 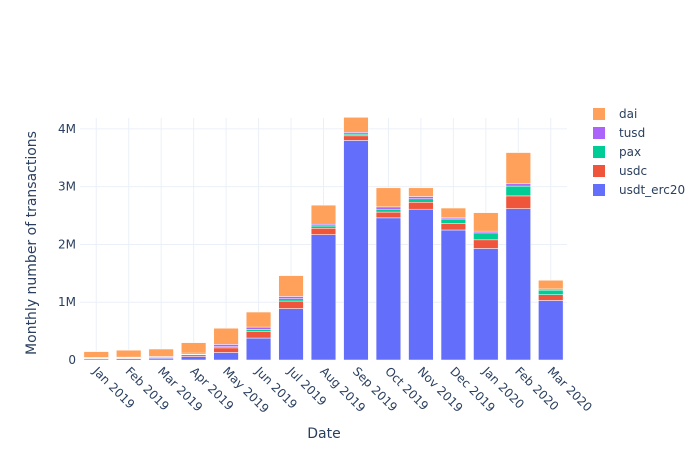 What do you see at coordinates (617, 152) in the screenshot?
I see `legend-item-pax: pax` at bounding box center [617, 152].